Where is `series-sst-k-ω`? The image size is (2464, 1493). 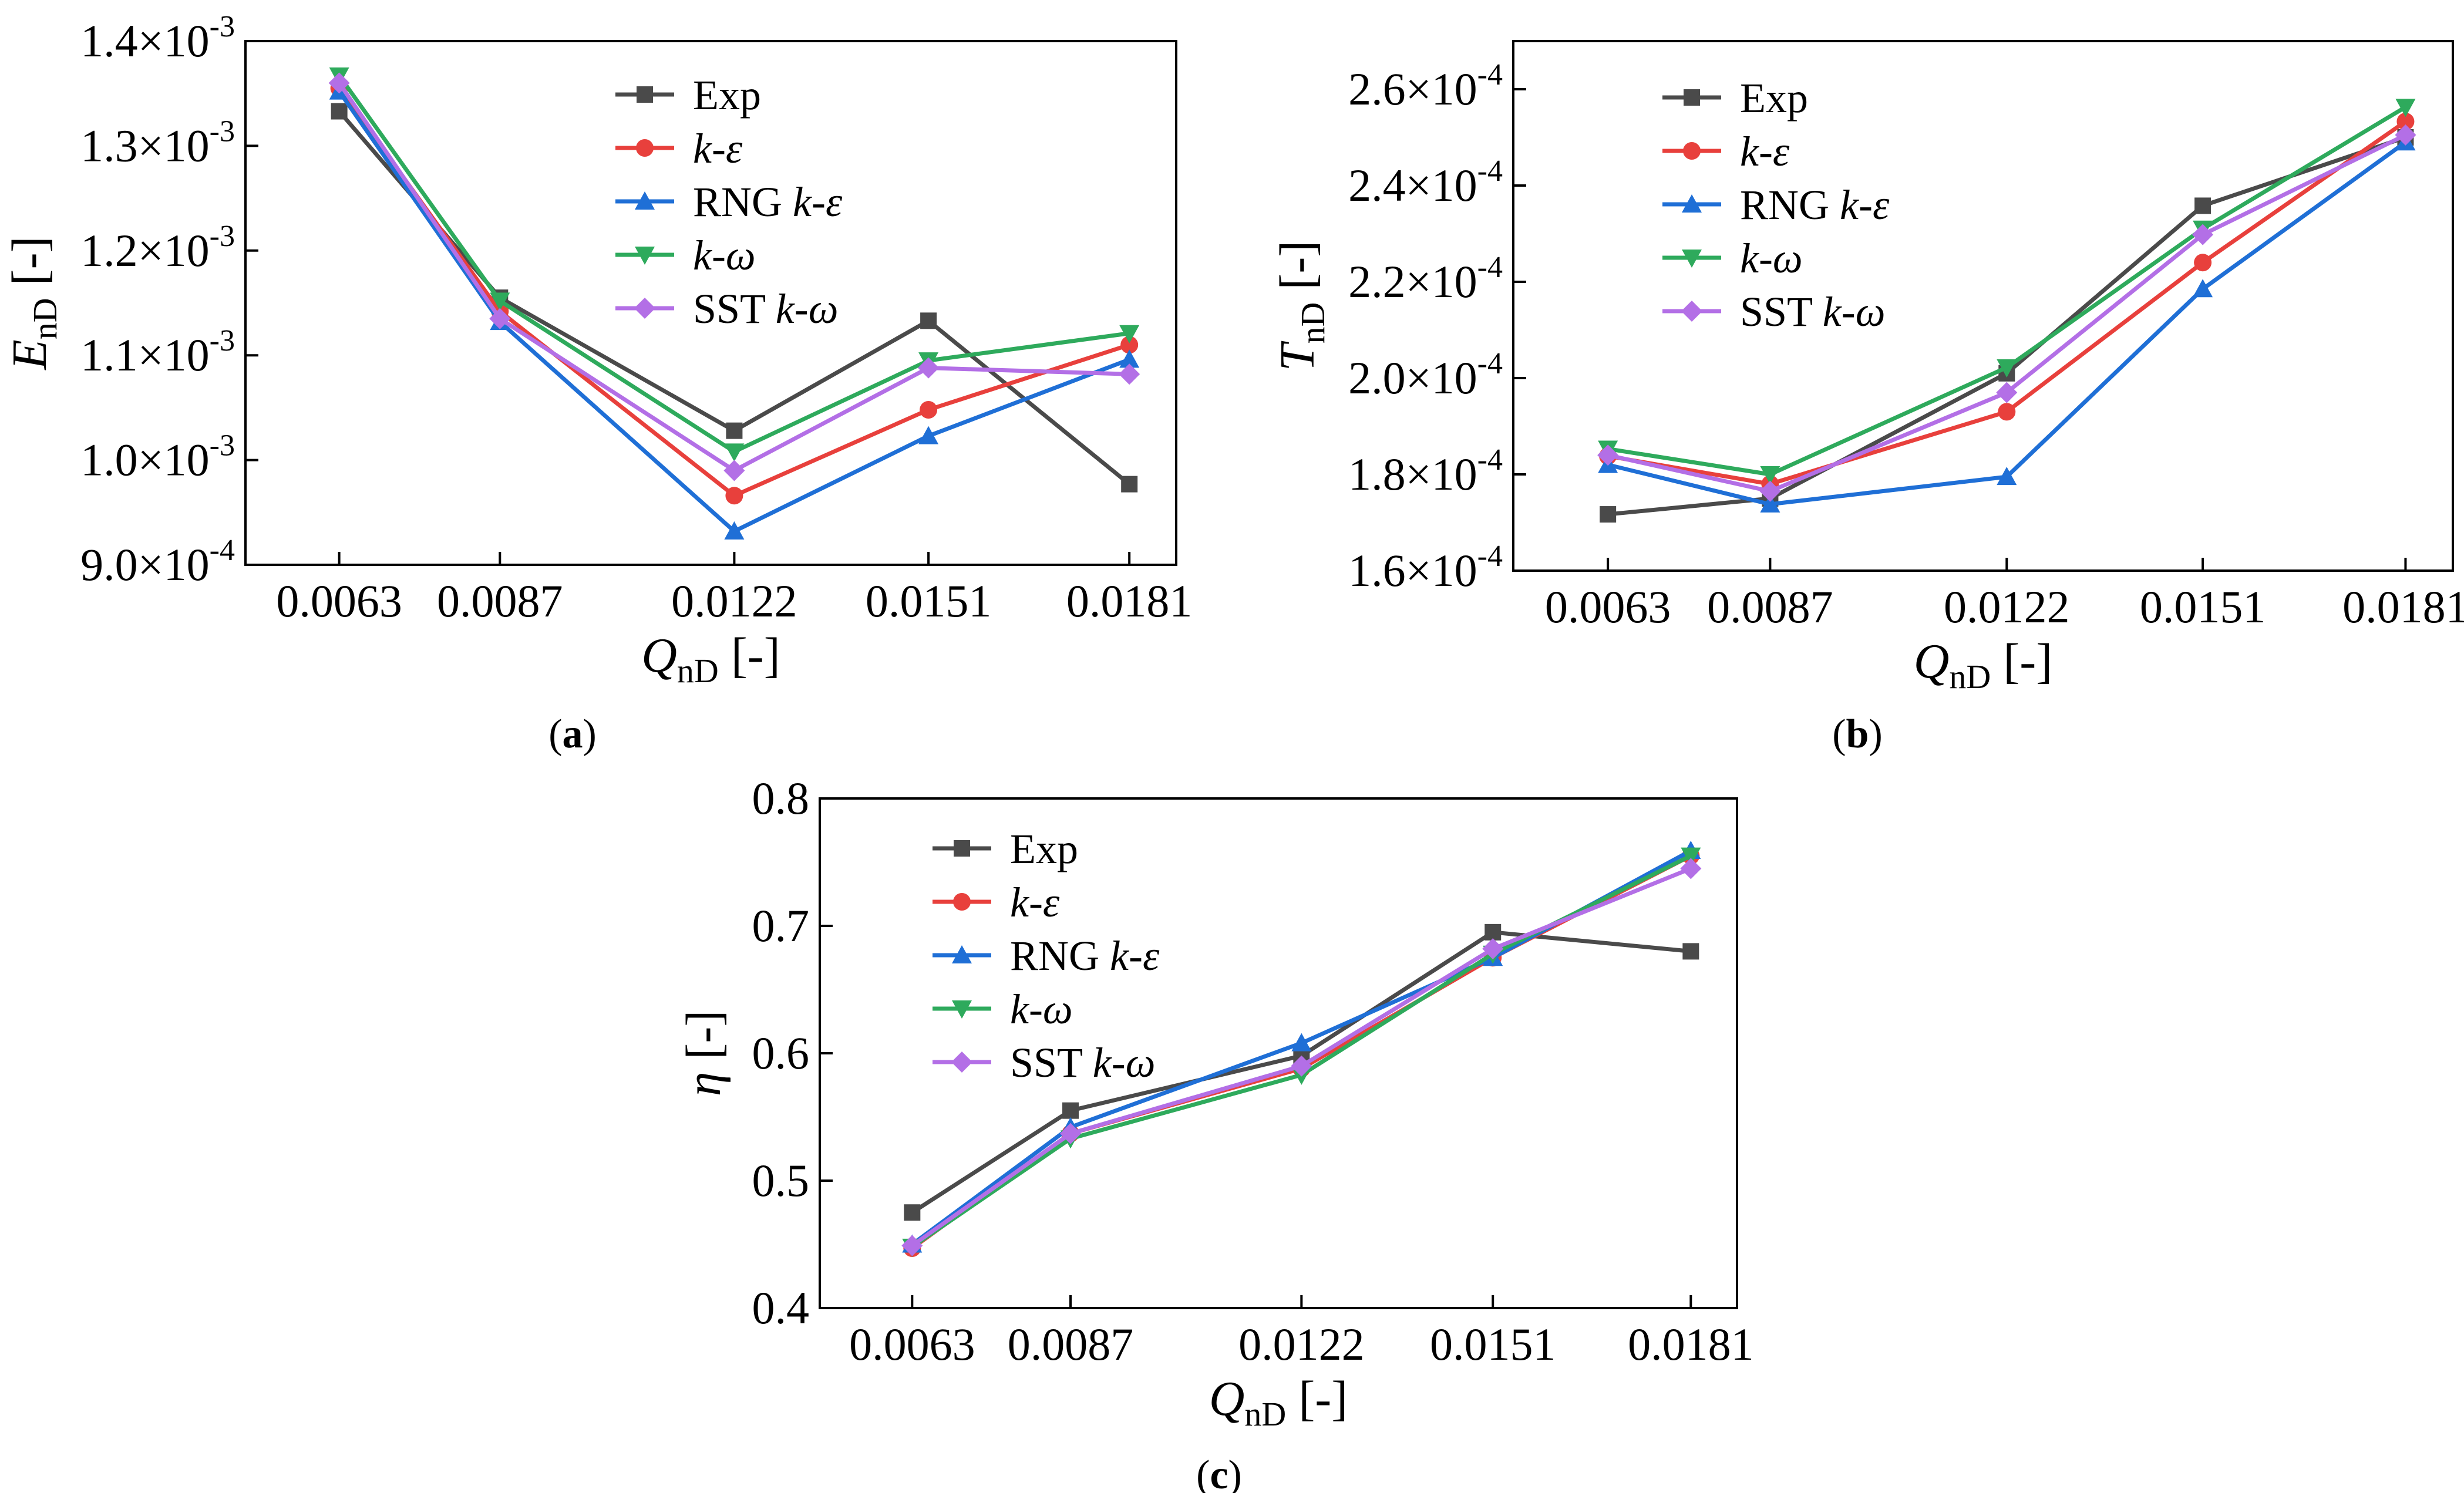 series-sst-k-ω is located at coordinates (2006, 313).